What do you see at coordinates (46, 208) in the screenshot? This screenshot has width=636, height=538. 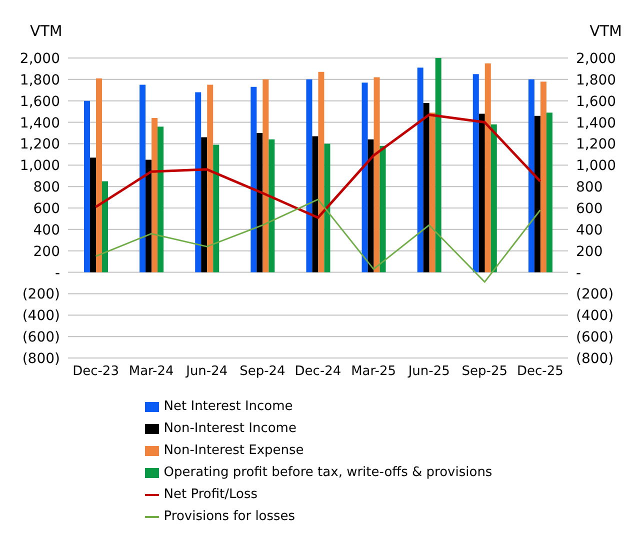 I see `y-tick-label: 600` at bounding box center [46, 208].